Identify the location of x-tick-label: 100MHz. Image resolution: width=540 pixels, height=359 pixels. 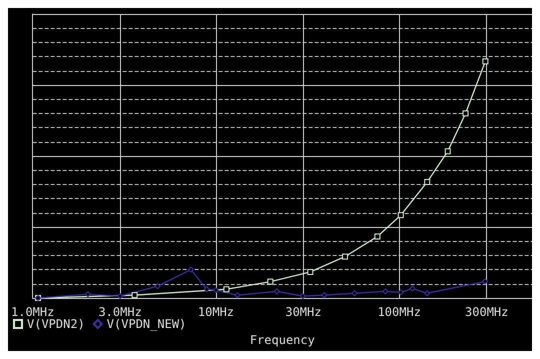
(399, 312).